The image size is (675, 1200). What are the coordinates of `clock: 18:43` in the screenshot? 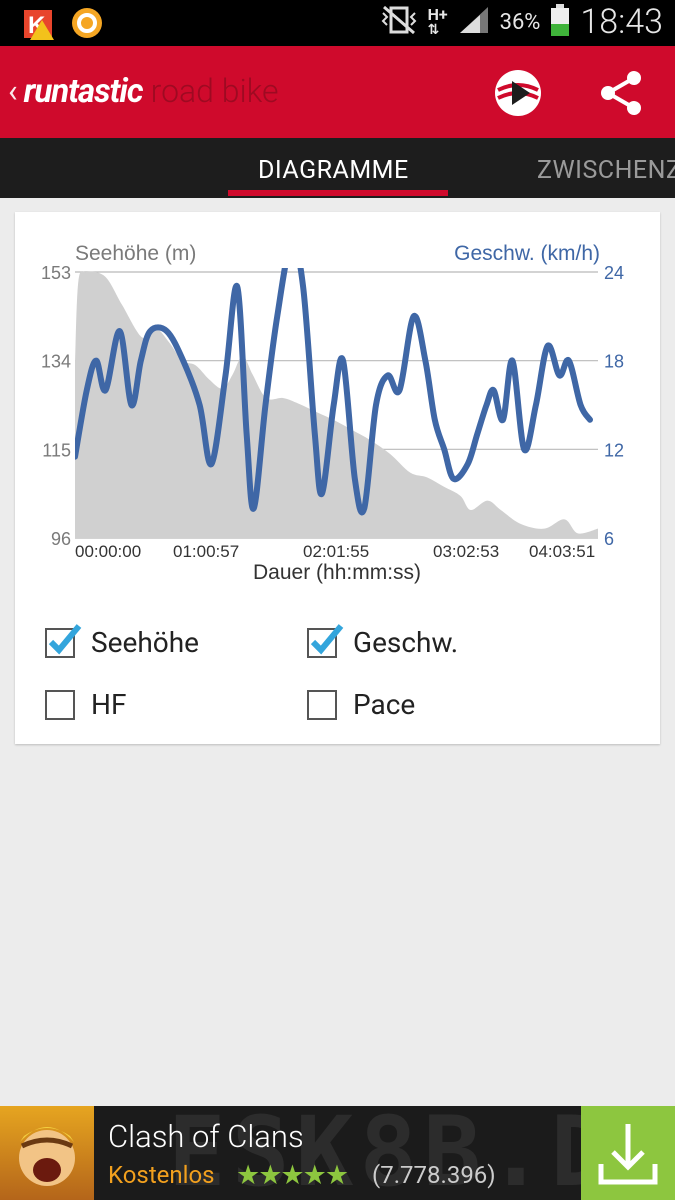 It's located at (621, 22).